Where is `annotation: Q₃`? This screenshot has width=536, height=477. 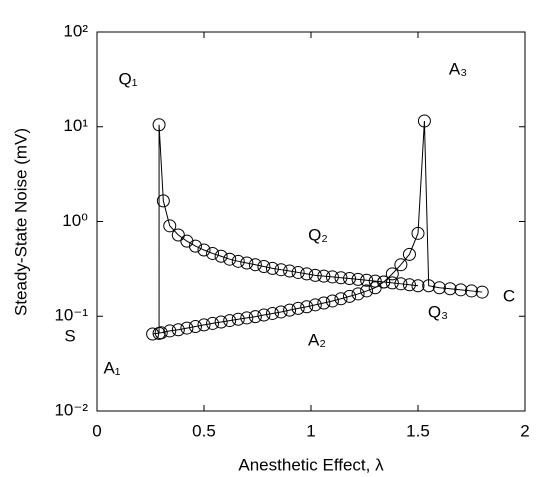 annotation: Q₃ is located at coordinates (438, 311).